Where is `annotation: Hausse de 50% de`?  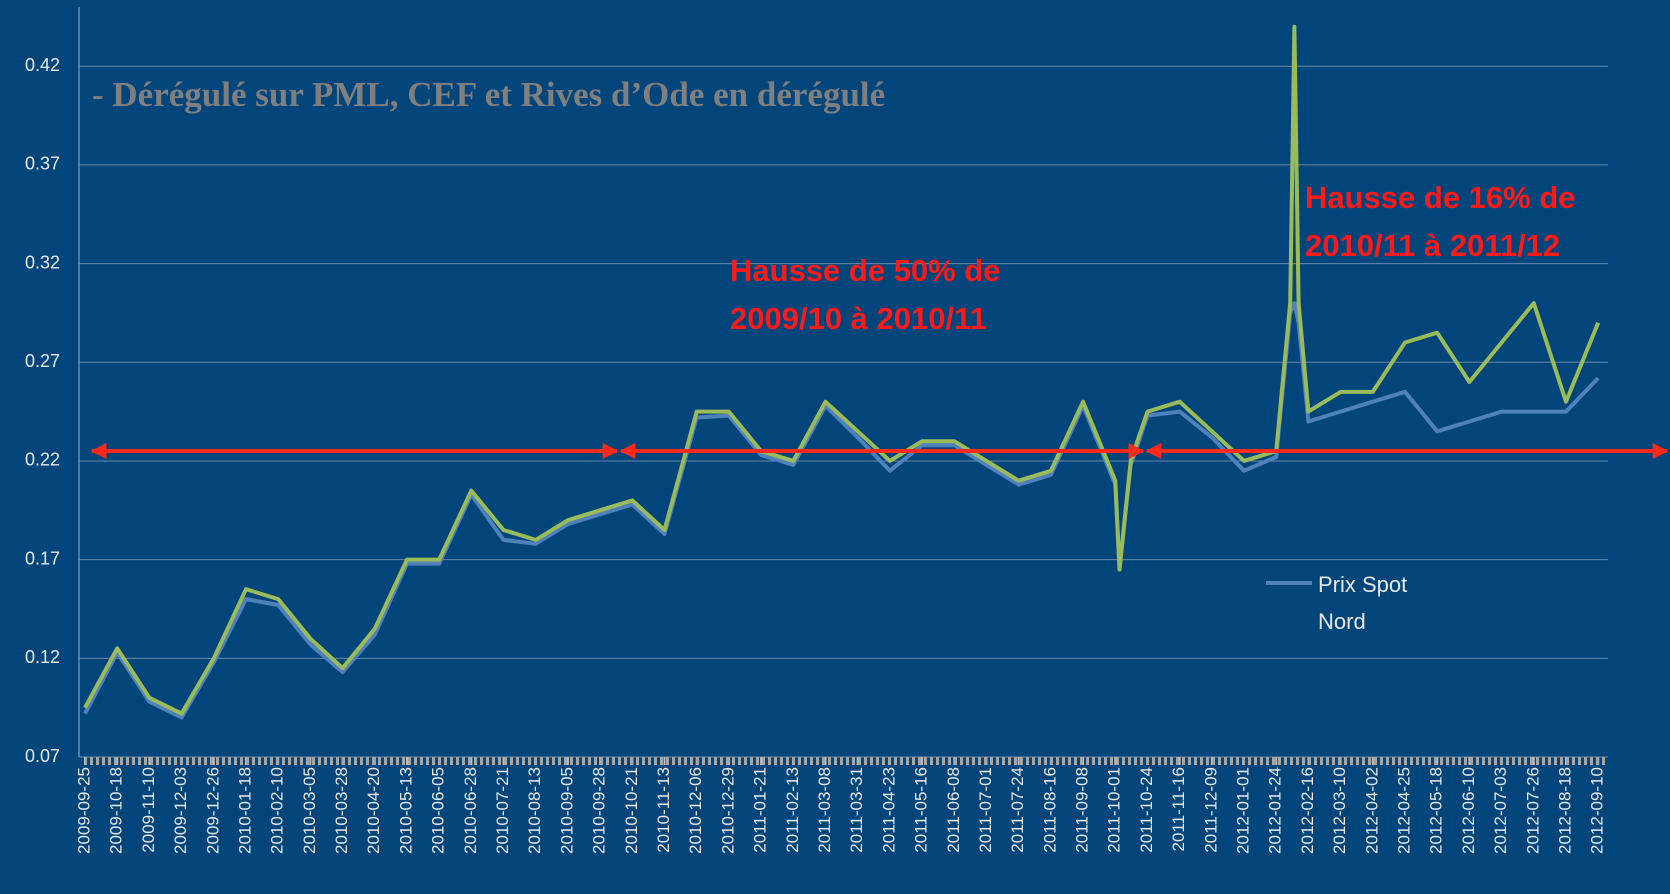 annotation: Hausse de 50% de is located at coordinates (865, 270).